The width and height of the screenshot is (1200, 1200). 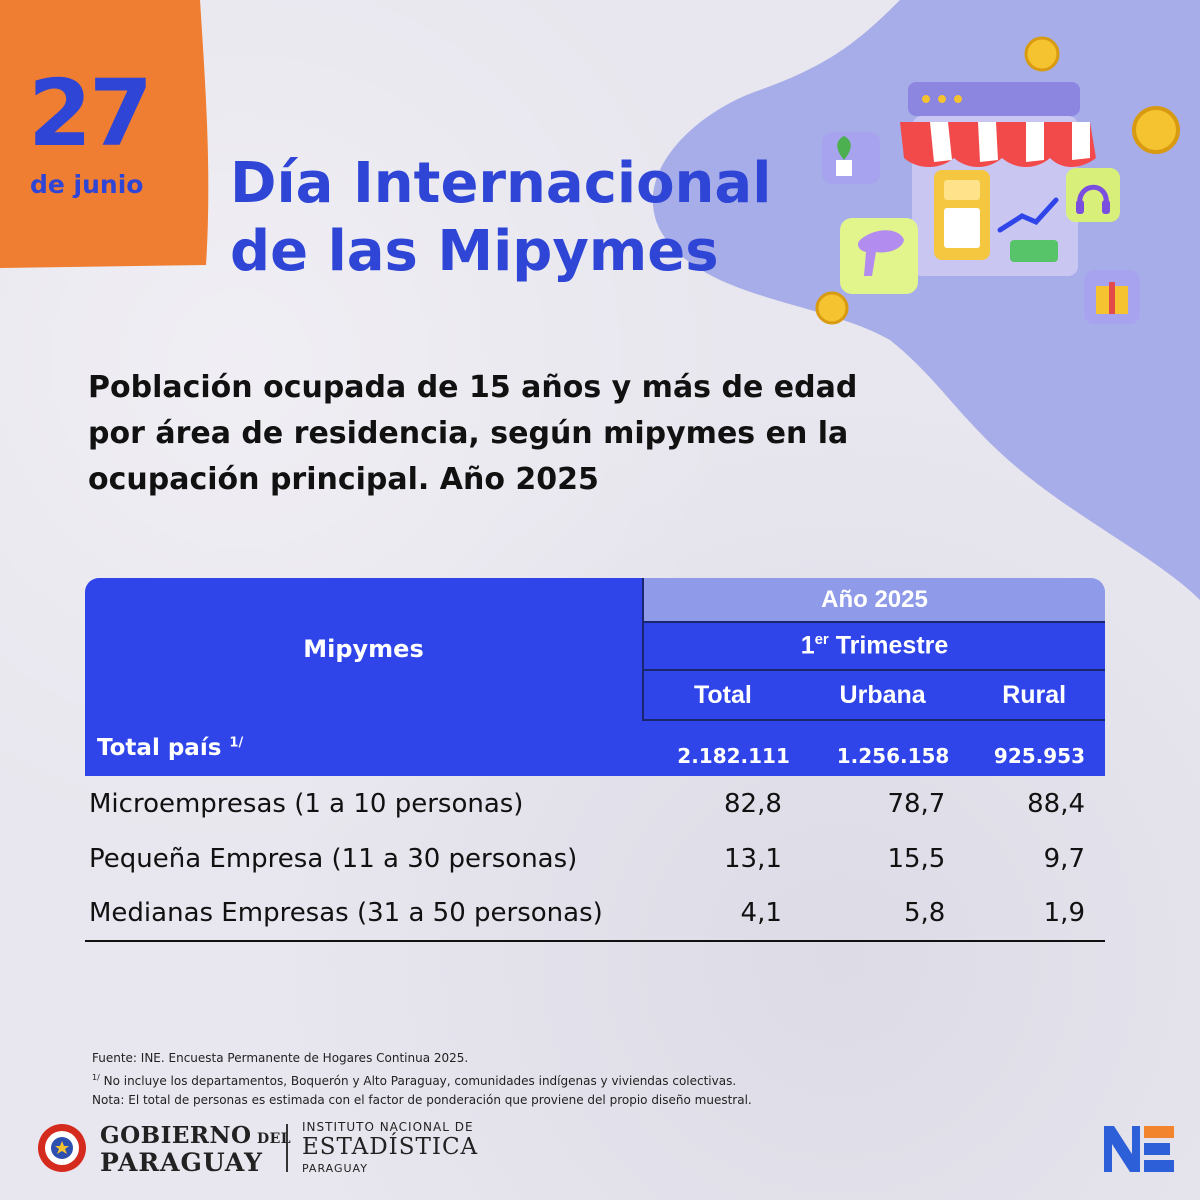 What do you see at coordinates (333, 858) in the screenshot?
I see `row-label: Pequeña Empresa (11 a 30 personas)` at bounding box center [333, 858].